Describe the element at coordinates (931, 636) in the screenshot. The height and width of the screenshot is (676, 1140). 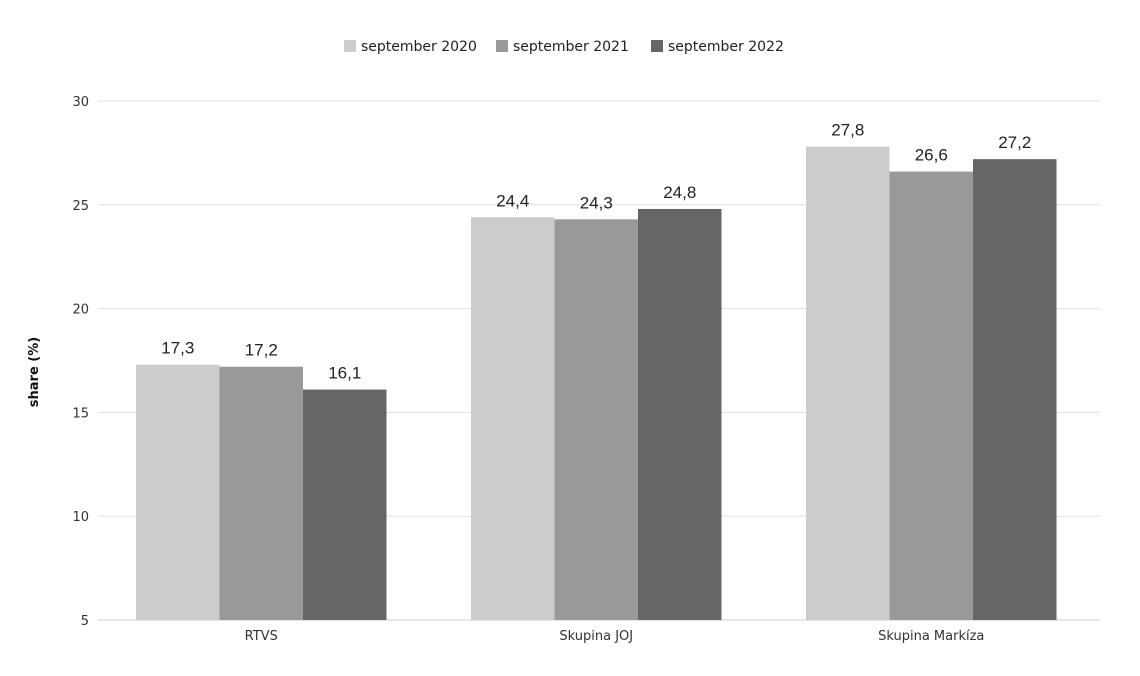
I see `x-category-label: Skupina Markíza` at that location.